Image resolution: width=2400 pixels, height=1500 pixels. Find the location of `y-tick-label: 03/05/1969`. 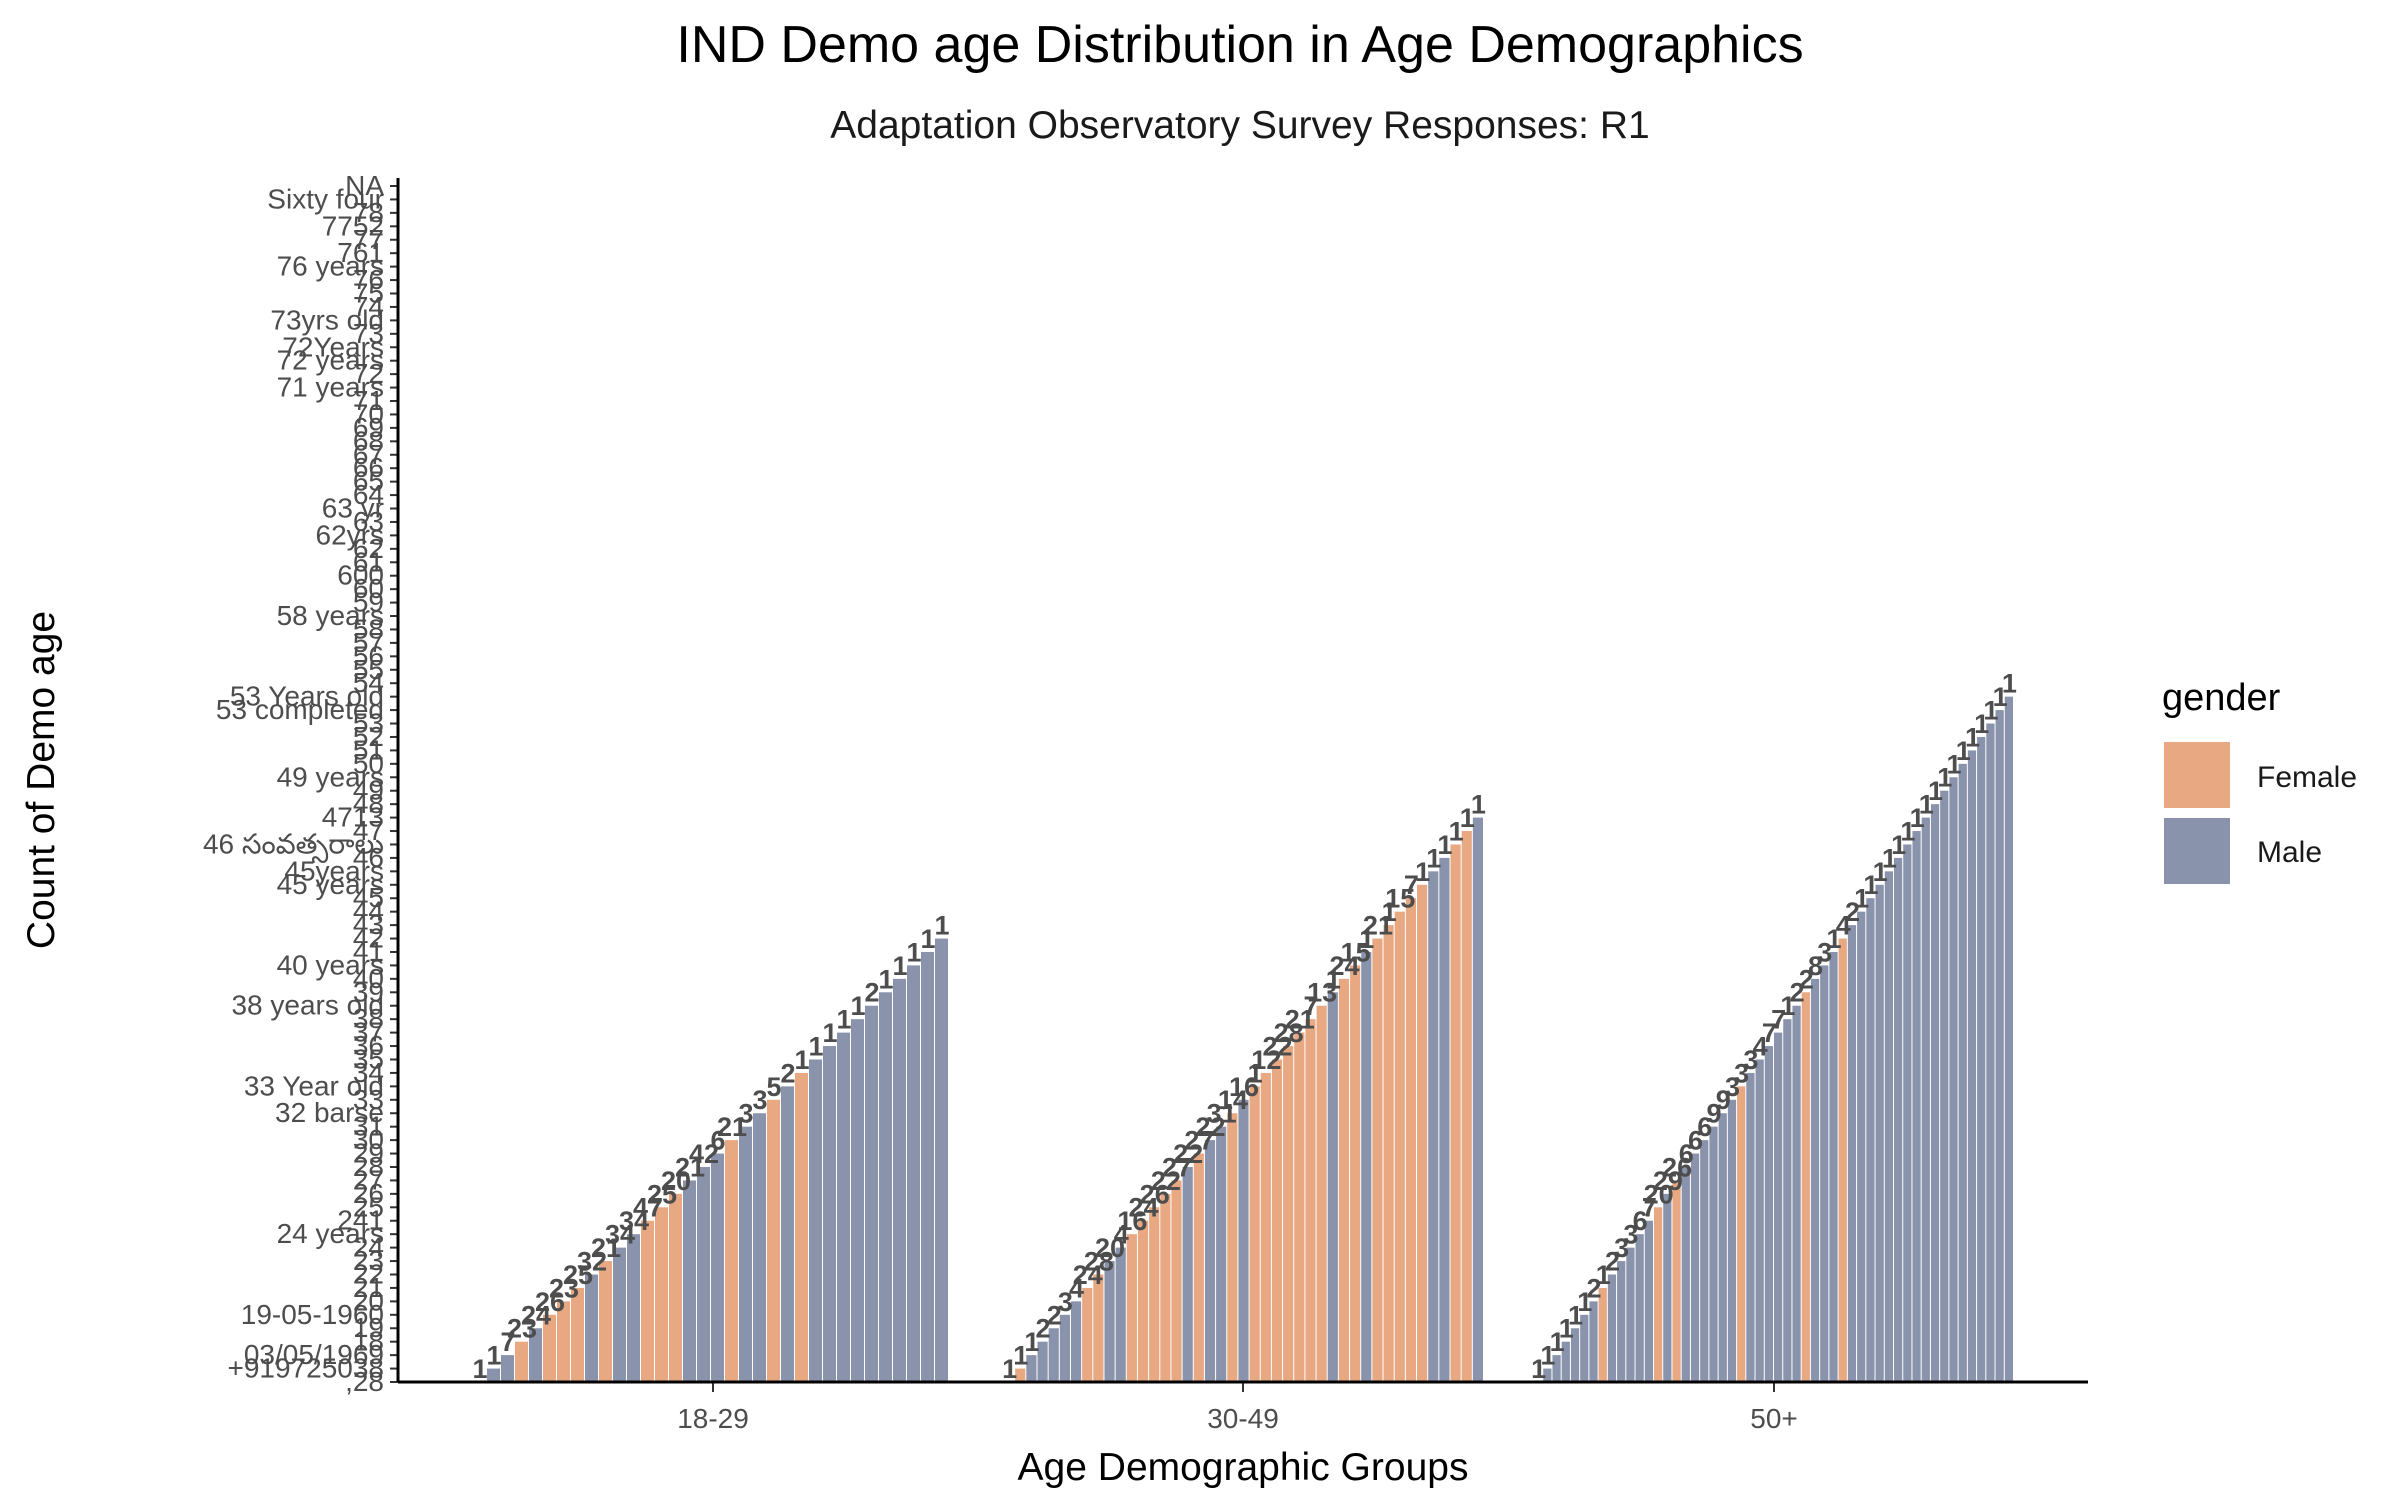

y-tick-label: 03/05/1969 is located at coordinates (314, 1354).